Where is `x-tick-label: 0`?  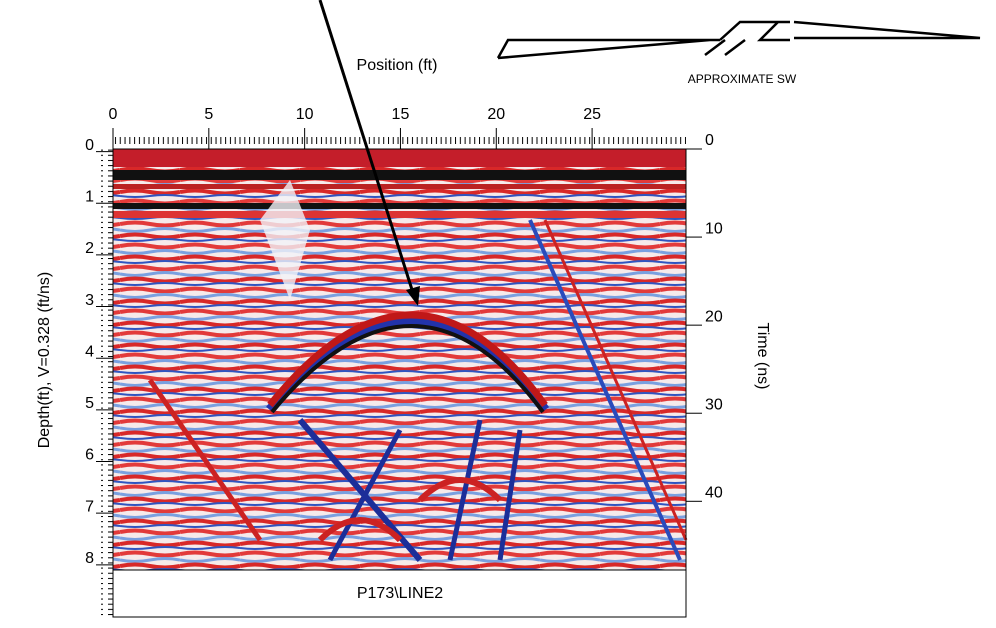
x-tick-label: 0 is located at coordinates (113, 114).